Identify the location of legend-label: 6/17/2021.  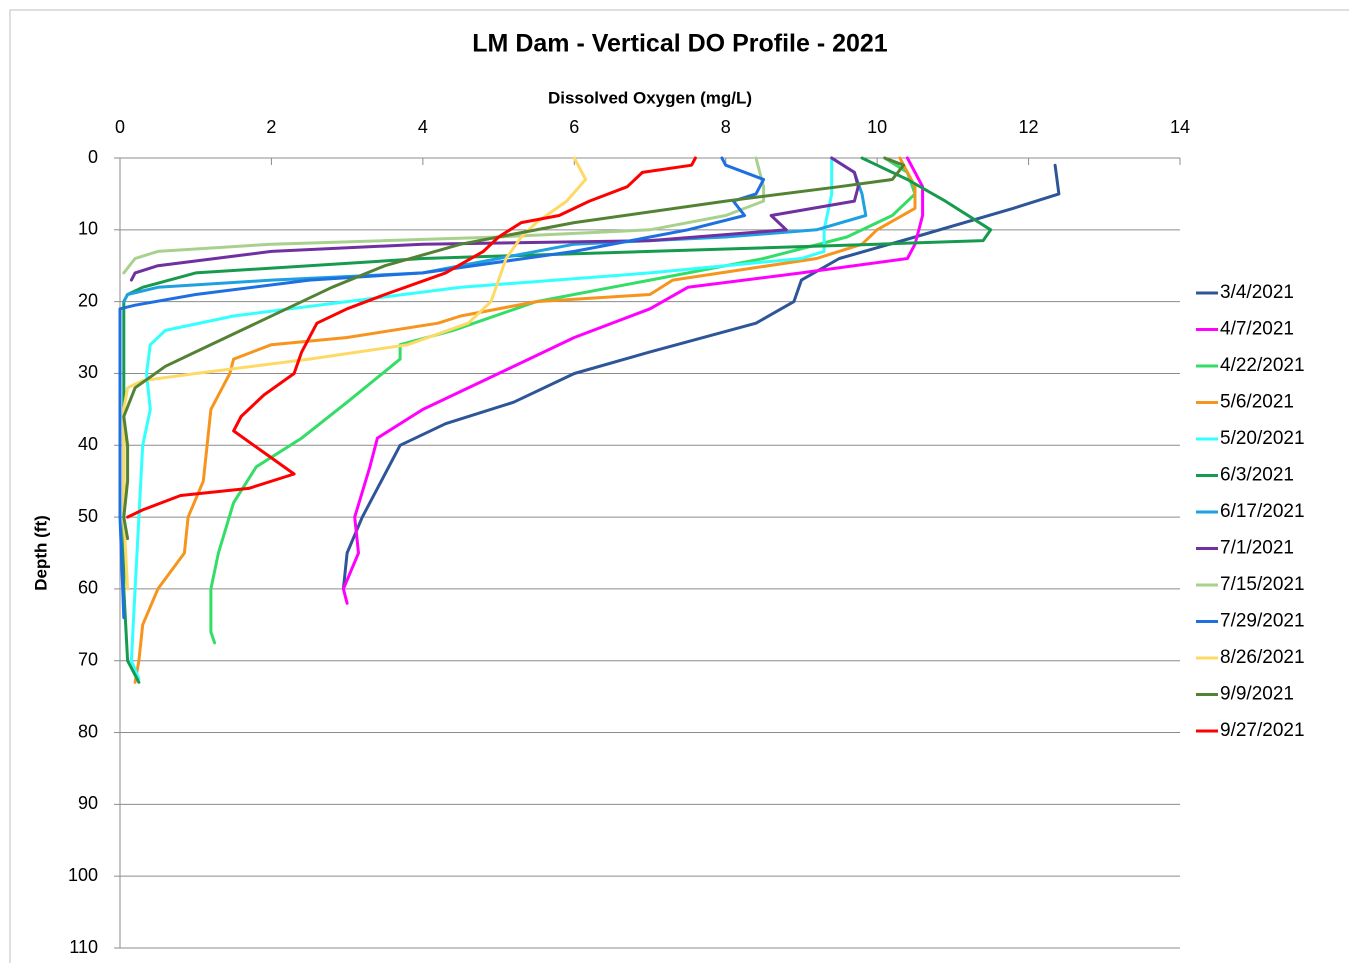
(1262, 511).